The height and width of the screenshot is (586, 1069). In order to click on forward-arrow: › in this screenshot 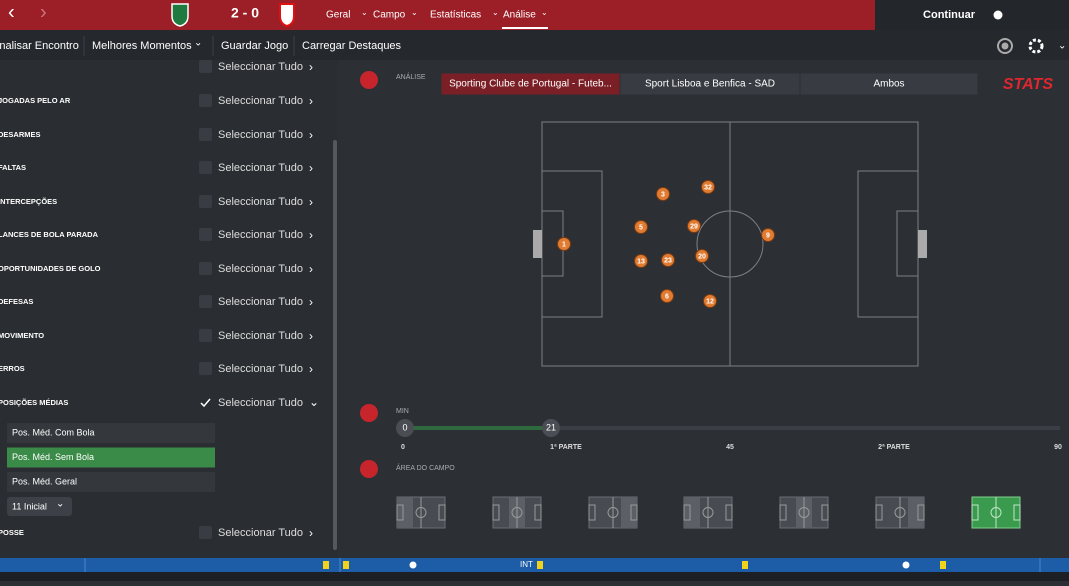, I will do `click(43, 12)`.